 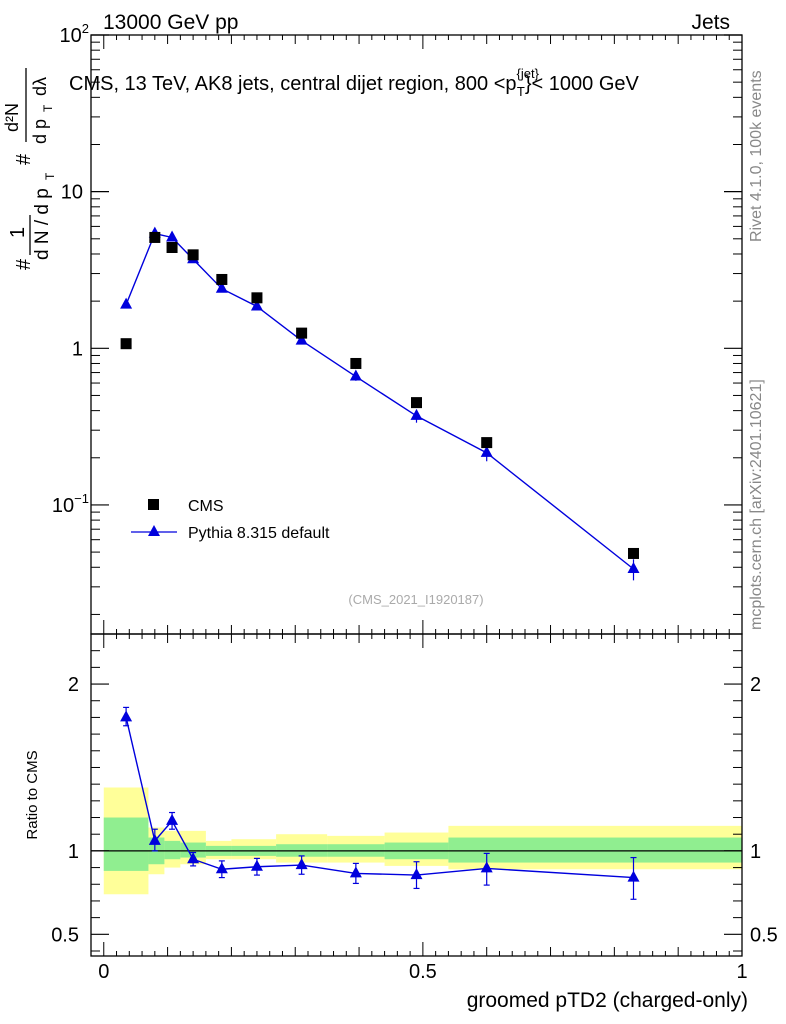 I want to click on main-ytick-label: 10², so click(x=74, y=34).